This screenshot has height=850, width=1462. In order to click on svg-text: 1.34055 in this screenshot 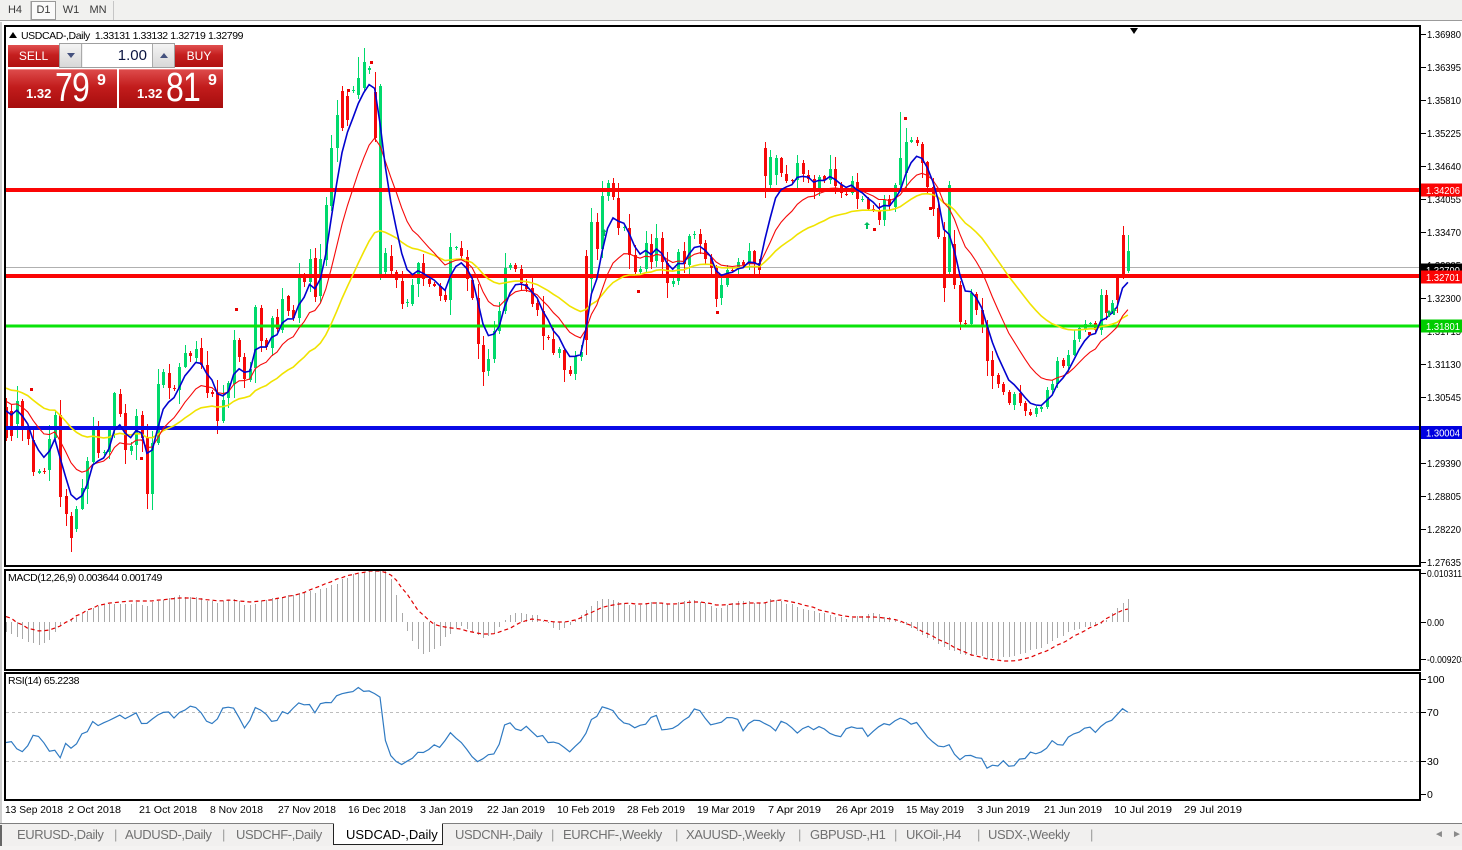, I will do `click(1444, 200)`.